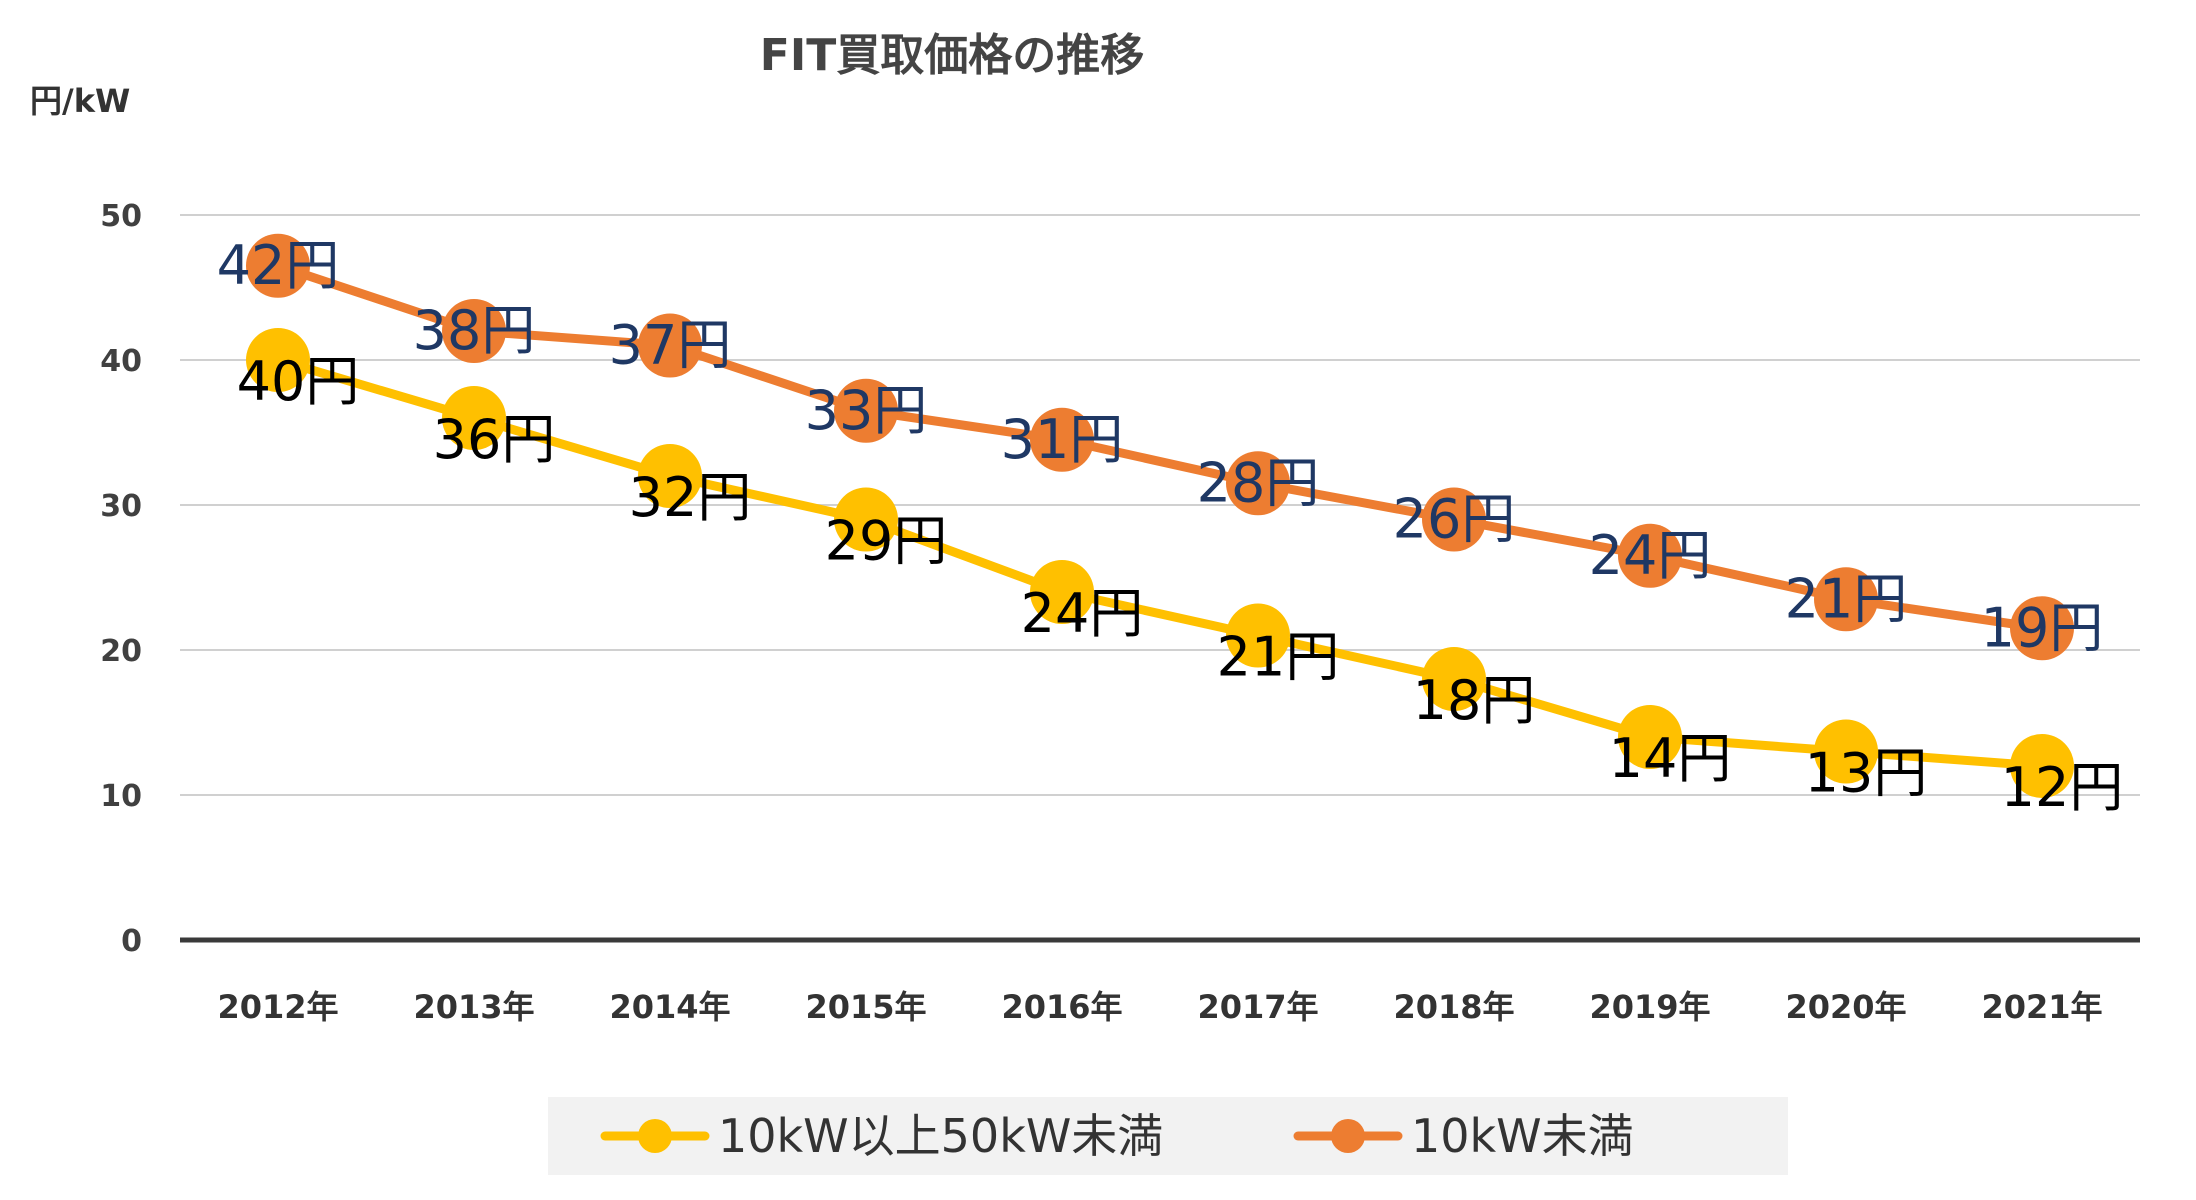 This screenshot has height=1200, width=2196. Describe the element at coordinates (80, 101) in the screenshot. I see `y-axis-unit-label: 円/kW` at that location.